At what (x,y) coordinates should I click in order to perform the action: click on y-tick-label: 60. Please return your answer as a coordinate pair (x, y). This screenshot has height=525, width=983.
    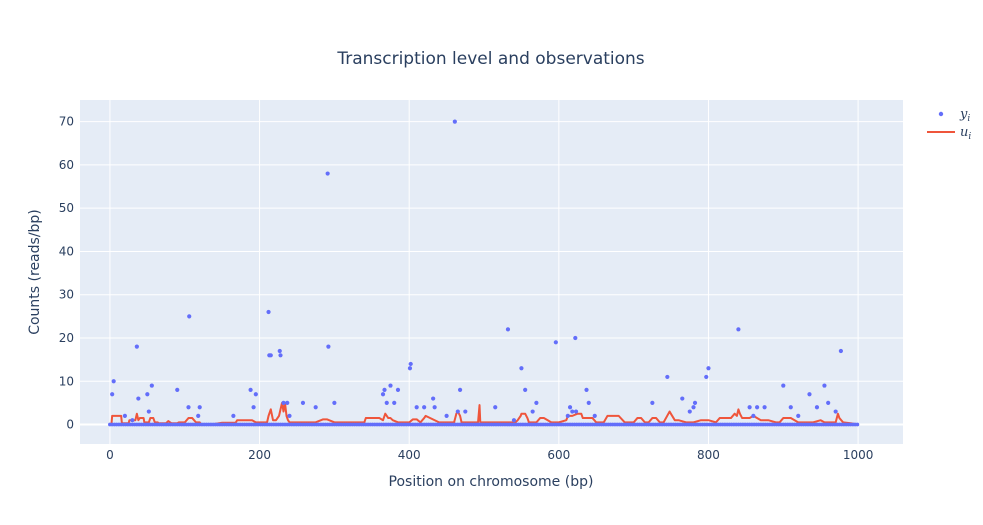
    Looking at the image, I should click on (66, 165).